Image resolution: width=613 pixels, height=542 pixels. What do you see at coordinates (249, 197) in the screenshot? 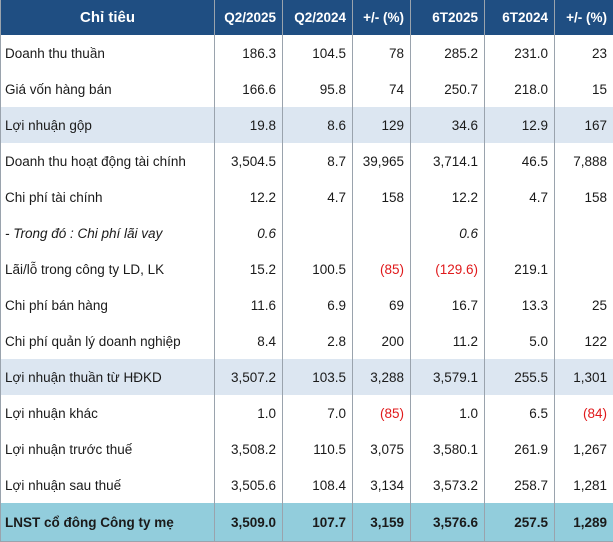
I see `cell-q2-2025-value: 12.2` at bounding box center [249, 197].